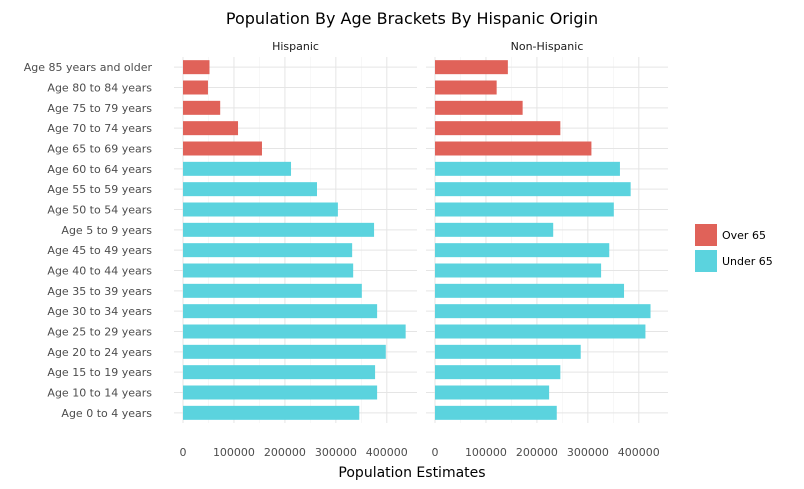  Describe the element at coordinates (466, 87) in the screenshot. I see `bar: Age 80 to 84 years: 121000` at that location.